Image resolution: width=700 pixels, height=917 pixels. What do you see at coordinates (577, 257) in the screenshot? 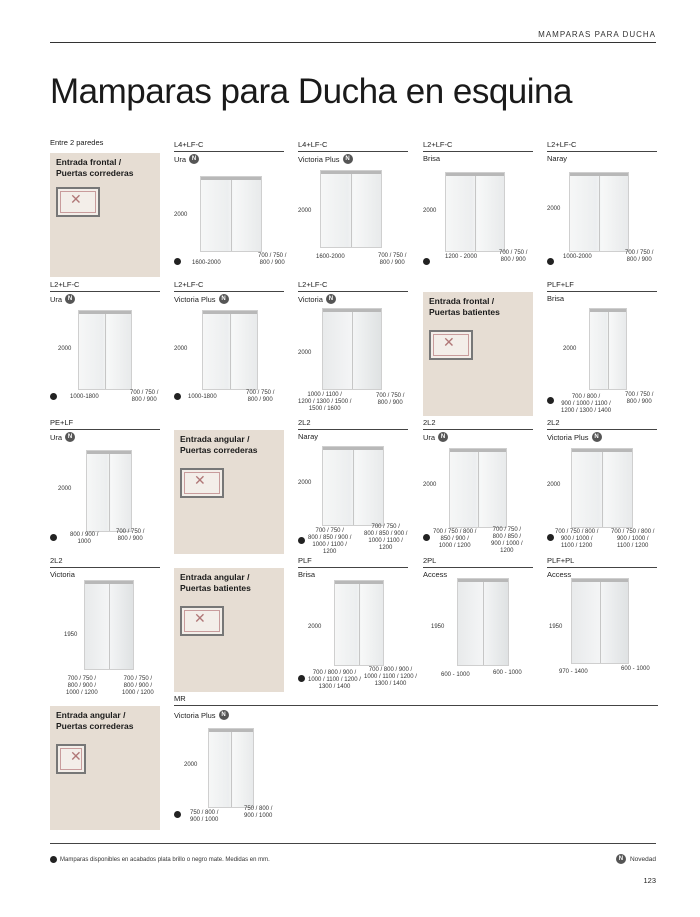
I see `width-dim: 1000-2000` at bounding box center [577, 257].